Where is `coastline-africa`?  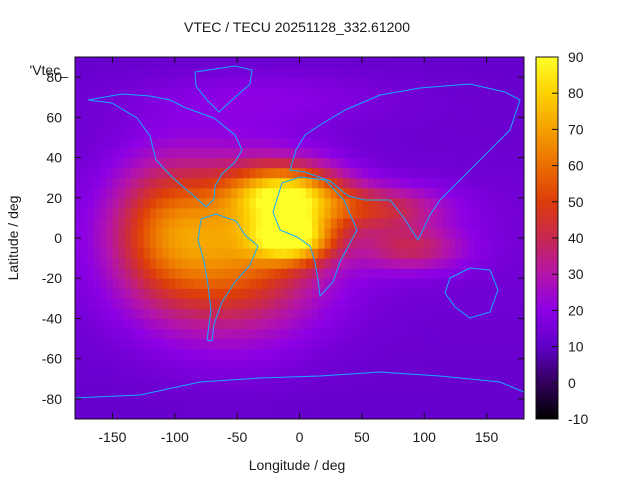
coastline-africa is located at coordinates (315, 237).